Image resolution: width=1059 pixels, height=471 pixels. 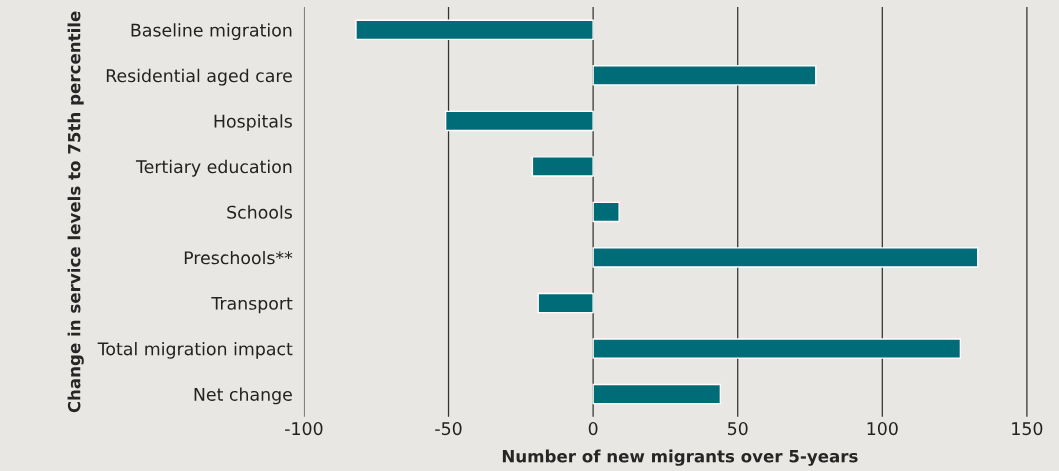 What do you see at coordinates (259, 212) in the screenshot?
I see `y-tick-label: Schools` at bounding box center [259, 212].